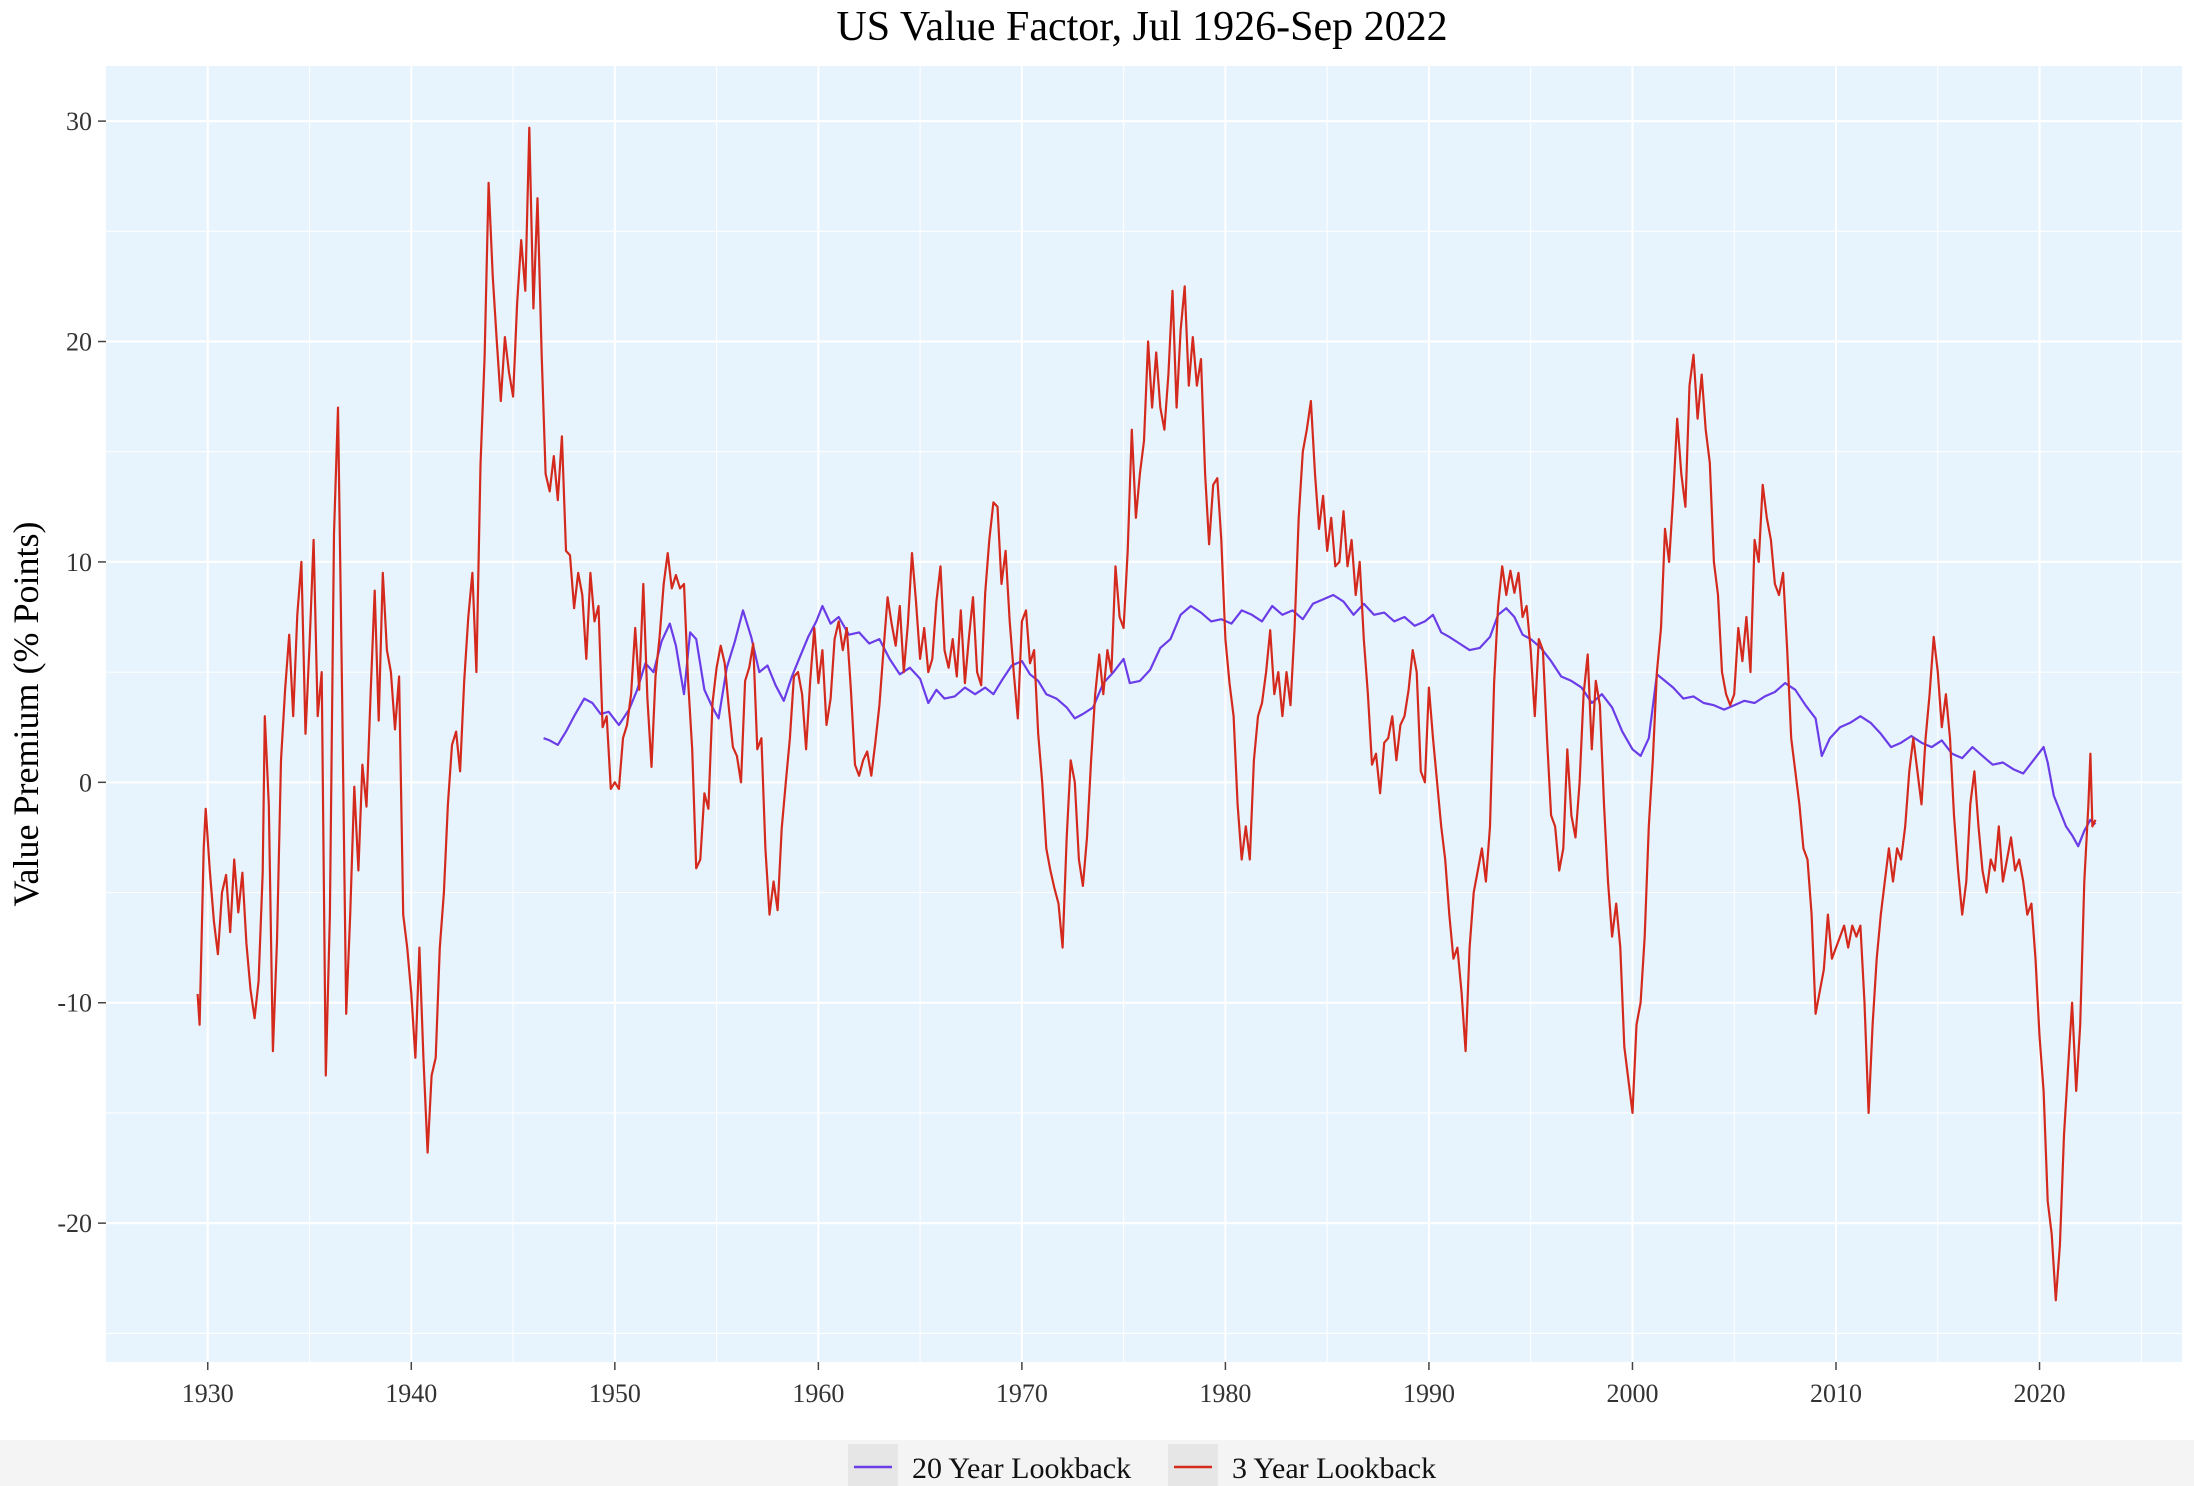 The width and height of the screenshot is (2194, 1486). What do you see at coordinates (1141, 27) in the screenshot?
I see `chart-title: US Value Factor, Jul 1926-Sep 2022` at bounding box center [1141, 27].